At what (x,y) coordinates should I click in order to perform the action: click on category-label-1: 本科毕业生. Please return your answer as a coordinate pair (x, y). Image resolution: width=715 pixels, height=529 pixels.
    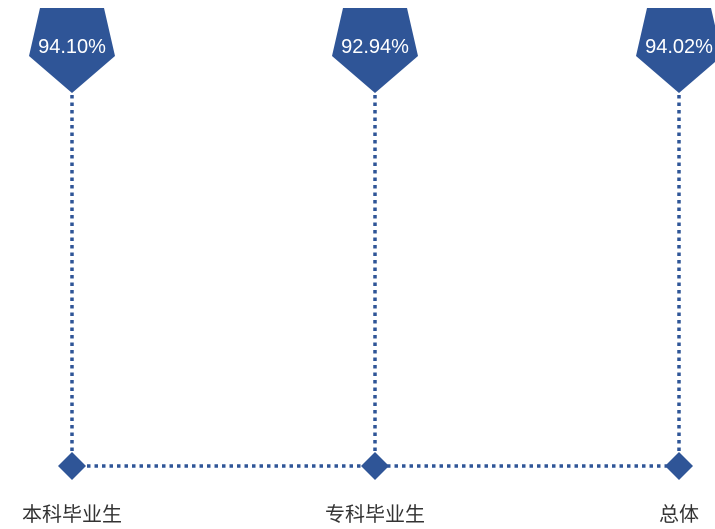
    Looking at the image, I should click on (72, 514).